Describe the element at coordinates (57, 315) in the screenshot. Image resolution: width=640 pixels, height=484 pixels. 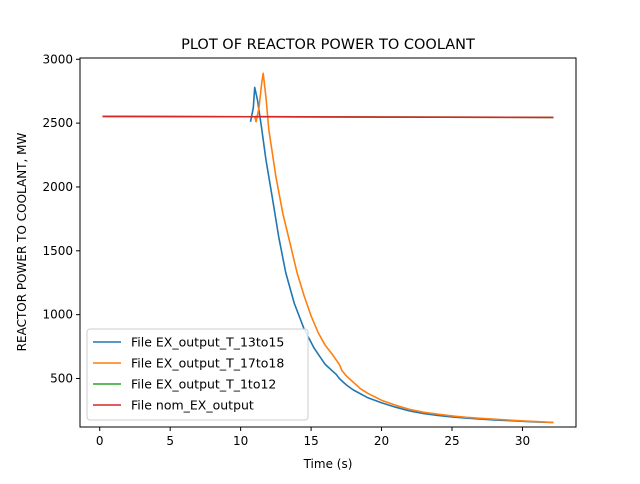
I see `y-tick-label: 1000` at that location.